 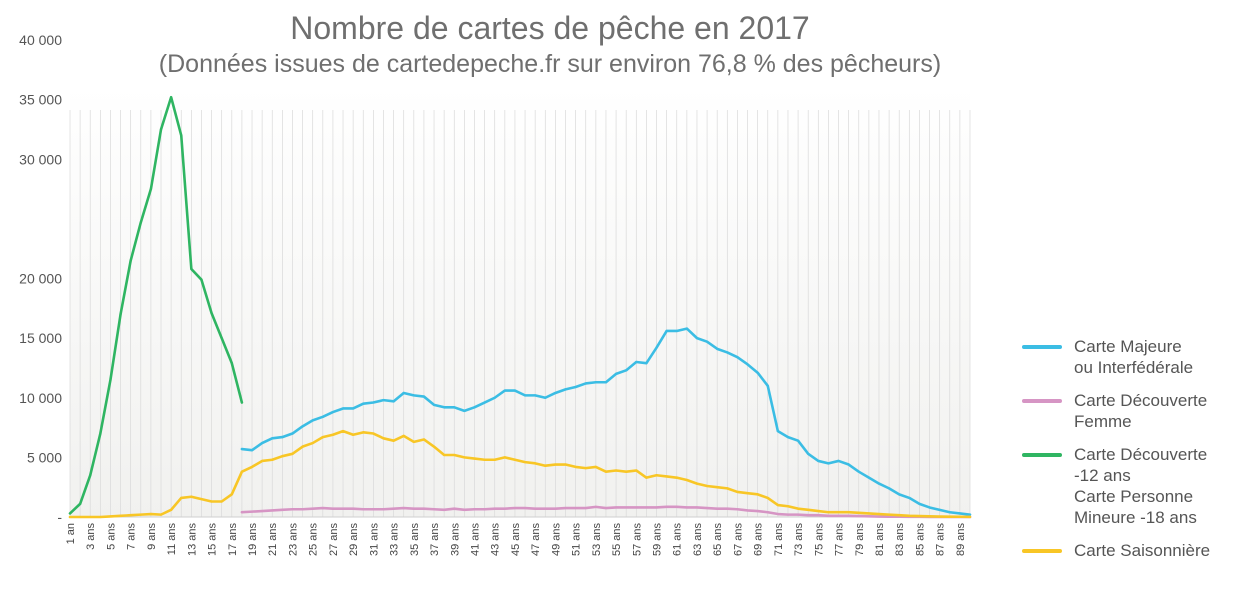 I want to click on x-tick-label: 7 ans, so click(x=132, y=536).